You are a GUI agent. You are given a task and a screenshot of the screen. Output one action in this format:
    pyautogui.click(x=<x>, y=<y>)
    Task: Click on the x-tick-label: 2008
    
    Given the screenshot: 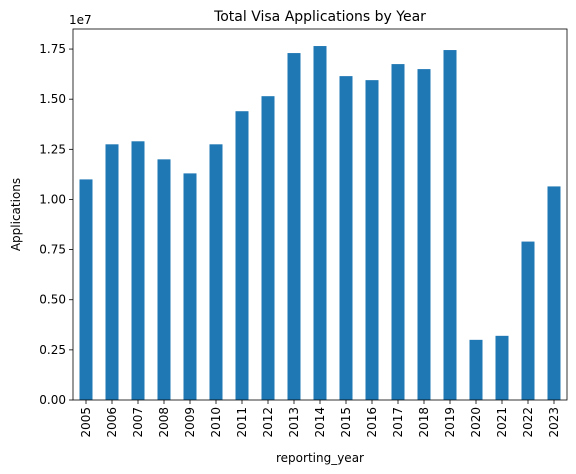 What is the action you would take?
    pyautogui.click(x=164, y=422)
    